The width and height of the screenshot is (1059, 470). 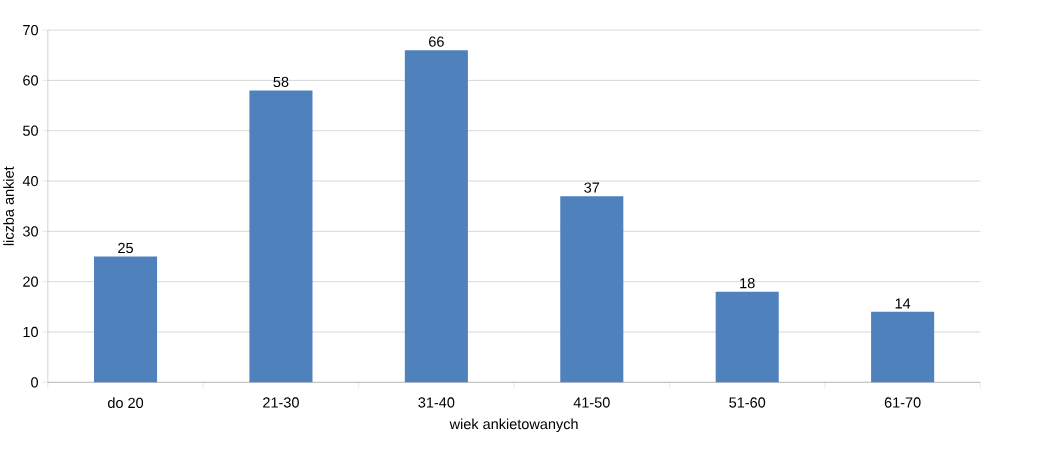 What do you see at coordinates (436, 41) in the screenshot?
I see `data-label: 66` at bounding box center [436, 41].